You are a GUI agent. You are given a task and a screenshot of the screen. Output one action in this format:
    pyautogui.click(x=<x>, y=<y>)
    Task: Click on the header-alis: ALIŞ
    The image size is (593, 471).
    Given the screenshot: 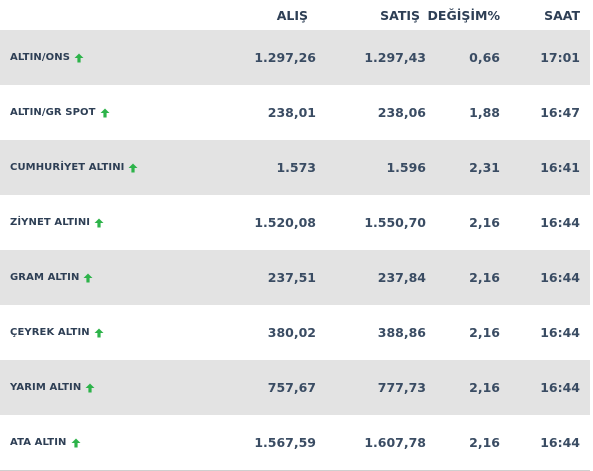 What is the action you would take?
    pyautogui.click(x=292, y=15)
    